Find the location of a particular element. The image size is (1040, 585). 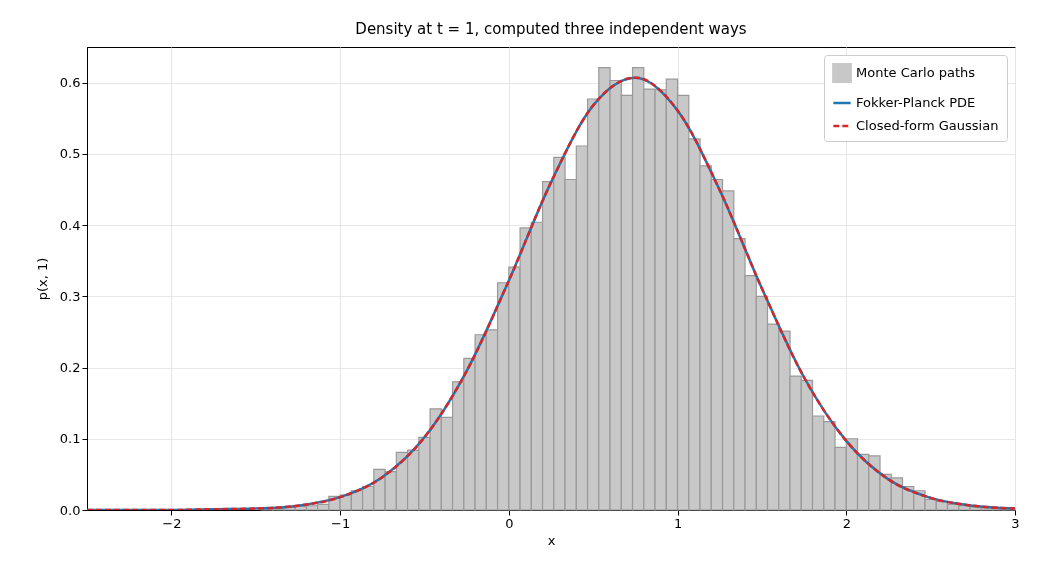

chart-title: Density at t = 1, computed three independent ways is located at coordinates (551, 29).